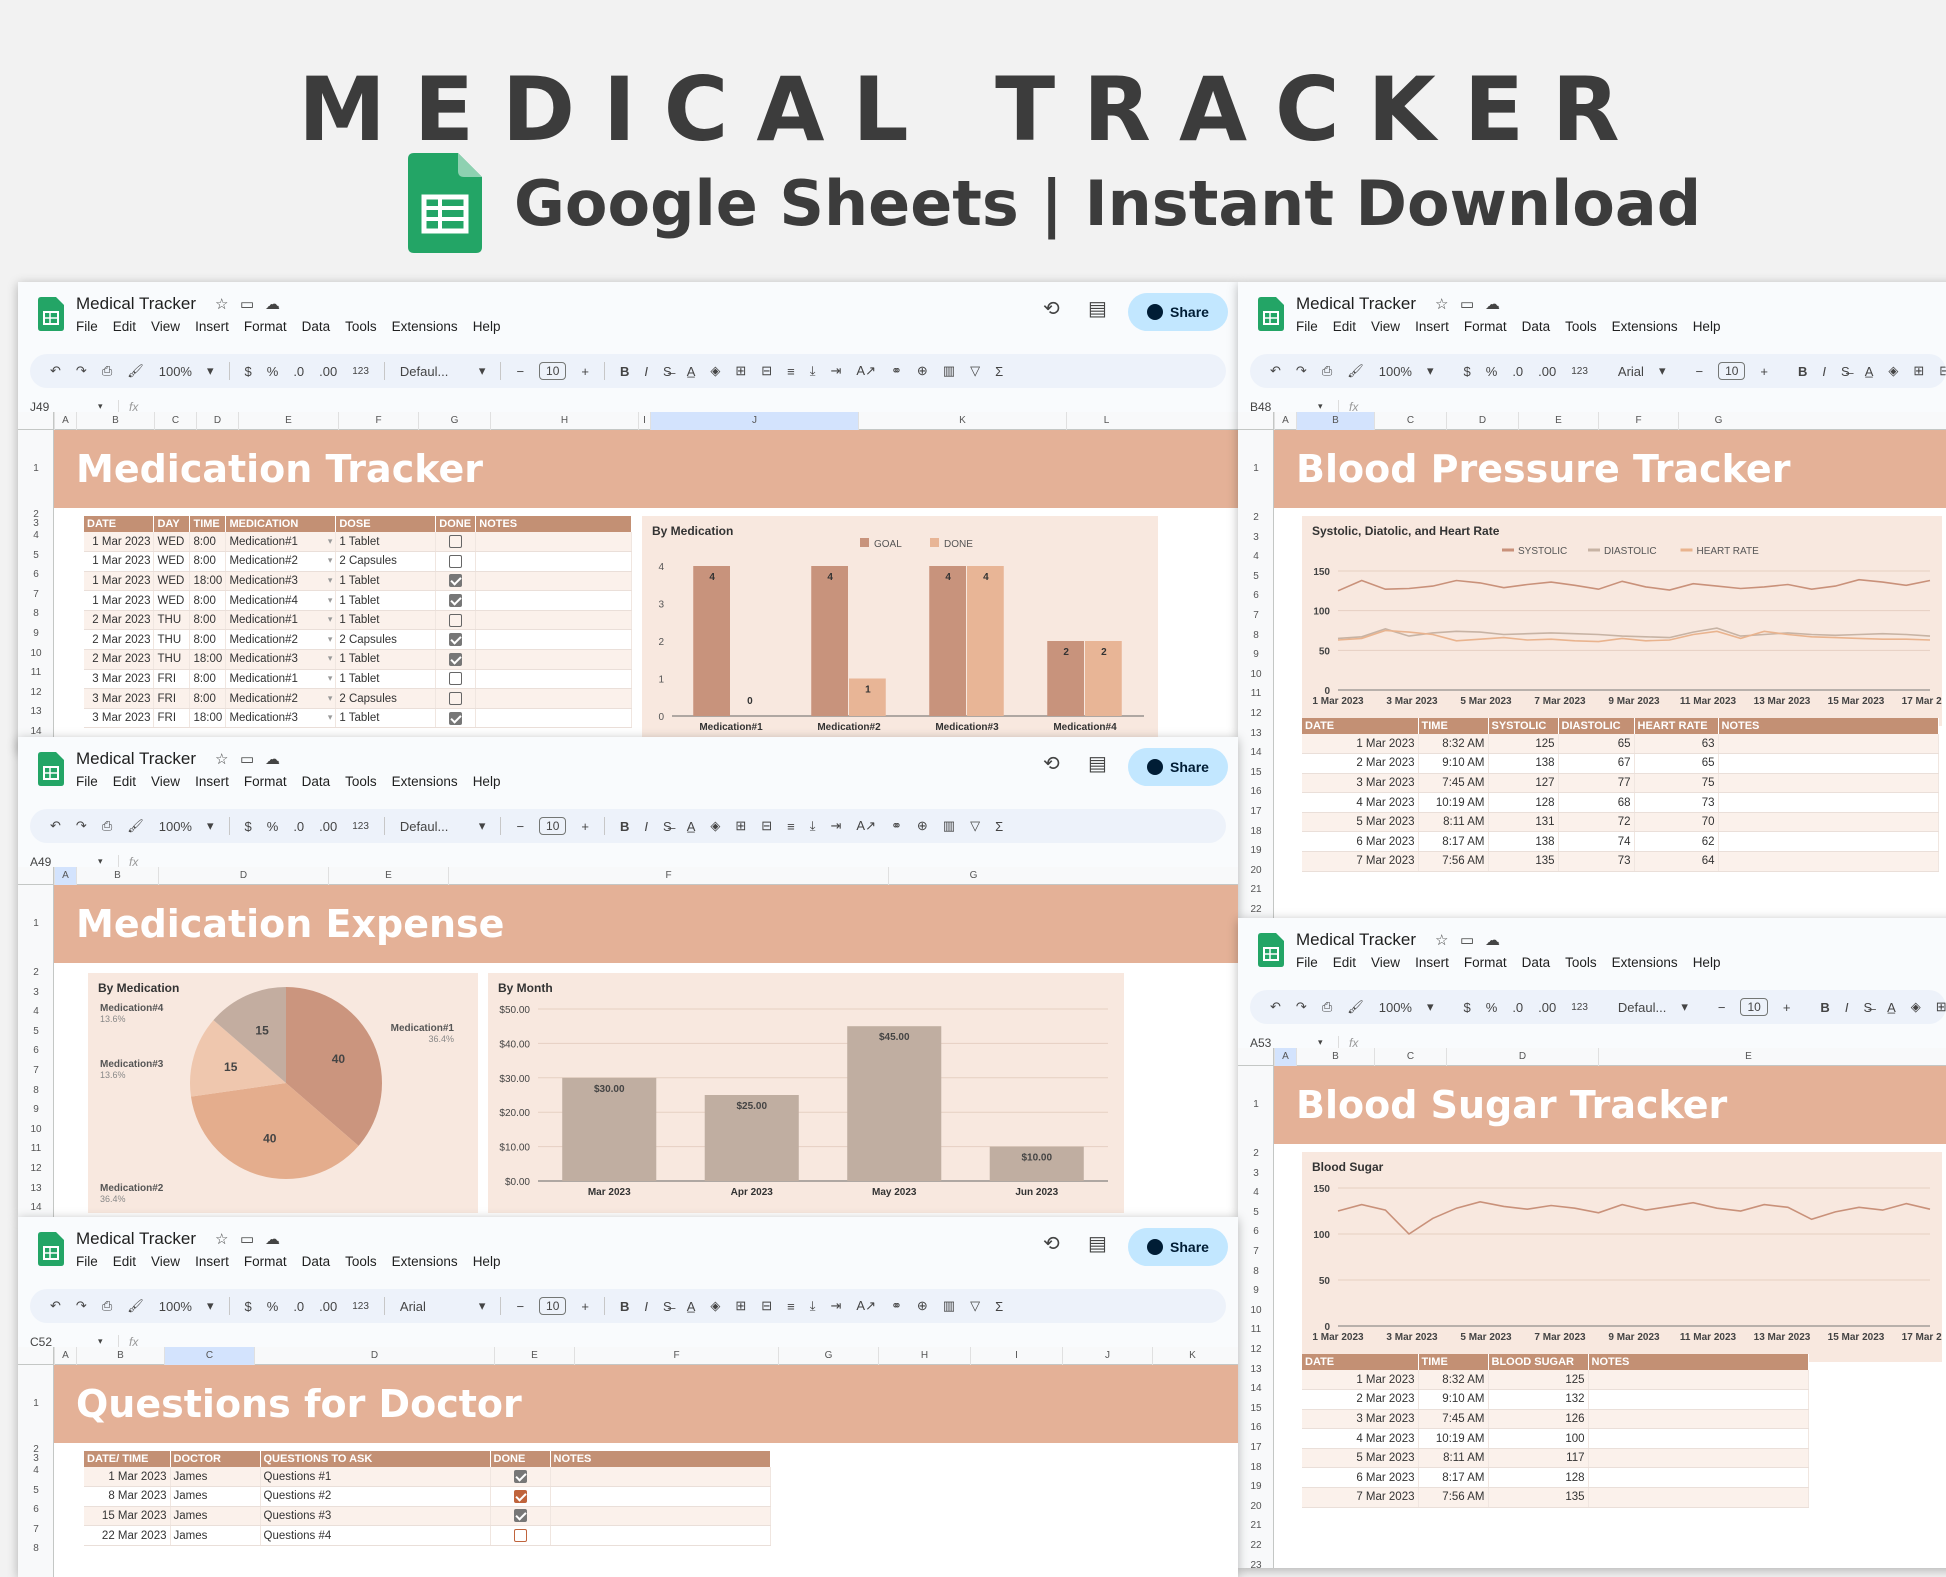  Describe the element at coordinates (208, 718) in the screenshot. I see `table-cell: 18:00` at that location.